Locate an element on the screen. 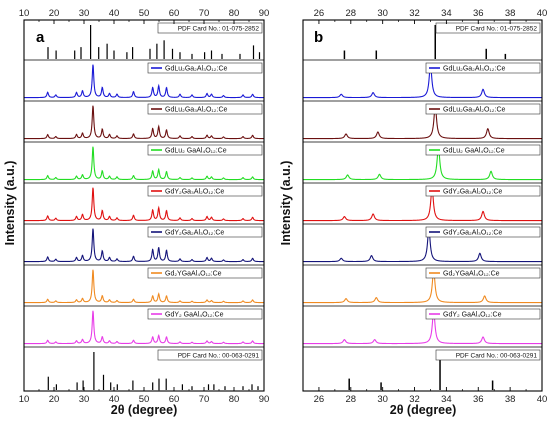  panel-b-xtick-label-bottom: 36 is located at coordinates (478, 399).